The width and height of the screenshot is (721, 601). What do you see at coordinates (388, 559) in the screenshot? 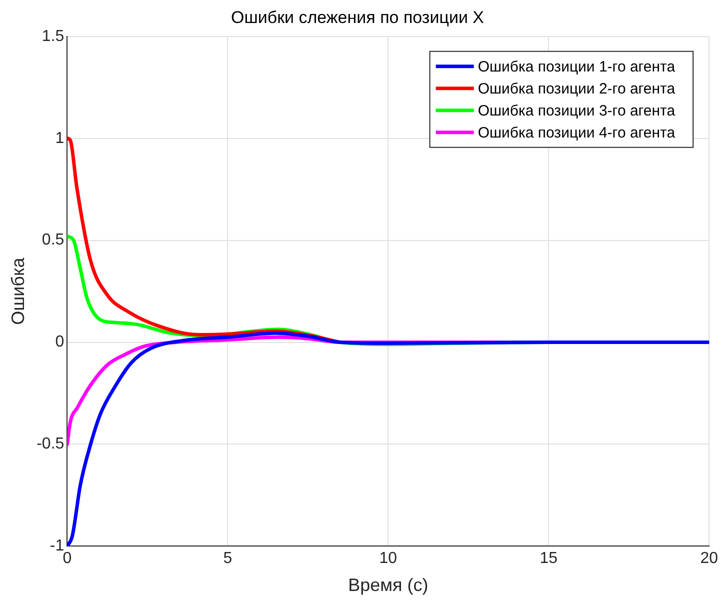
I see `x-tick-label: 10` at bounding box center [388, 559].